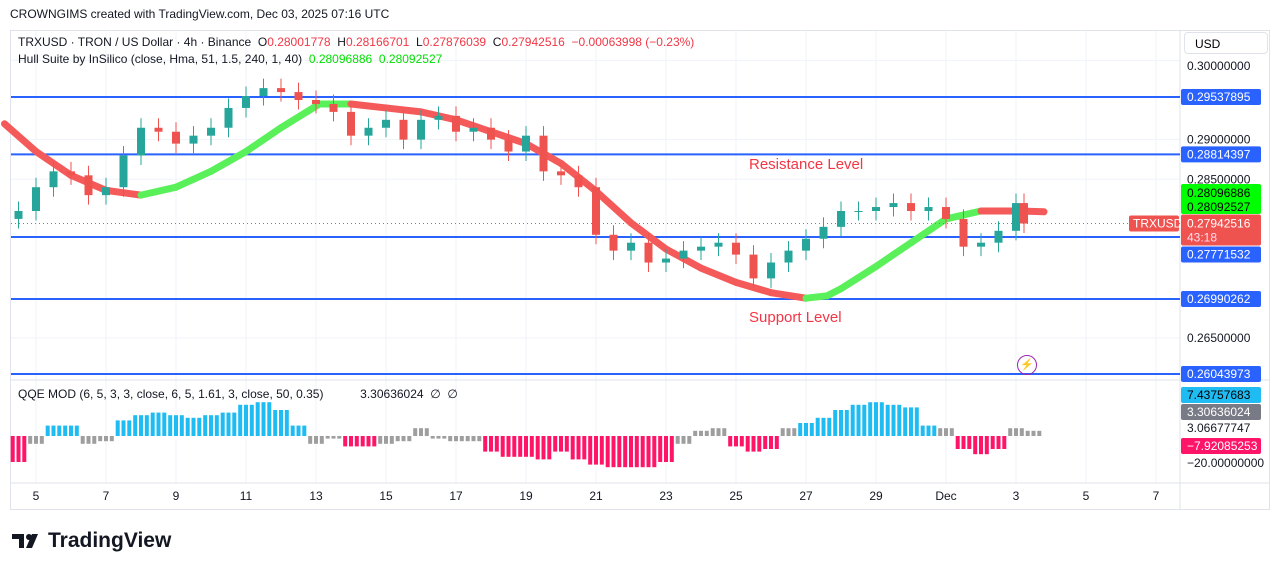  Describe the element at coordinates (1226, 43) in the screenshot. I see `currency-button: USD` at that location.